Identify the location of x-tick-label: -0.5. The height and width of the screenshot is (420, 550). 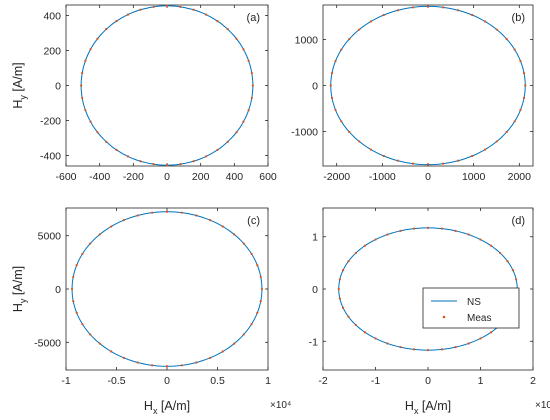
(116, 381).